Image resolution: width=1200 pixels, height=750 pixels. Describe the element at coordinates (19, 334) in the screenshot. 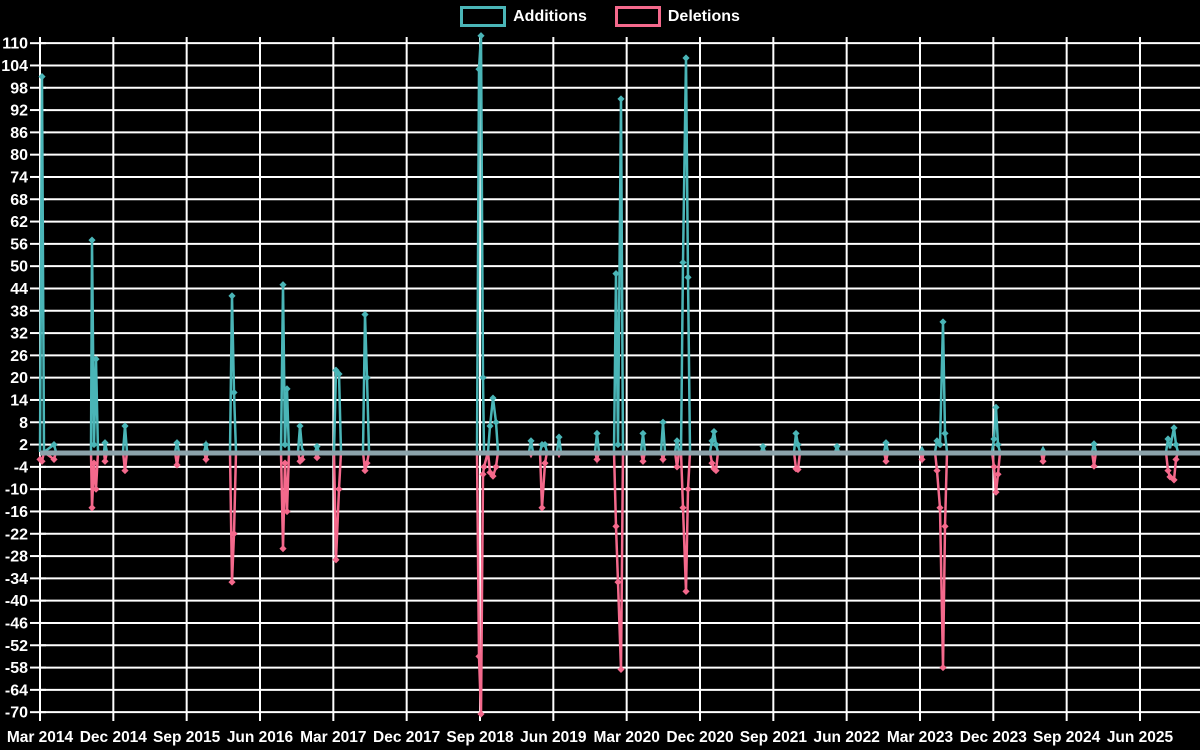

I see `svg-text: 32` at that location.